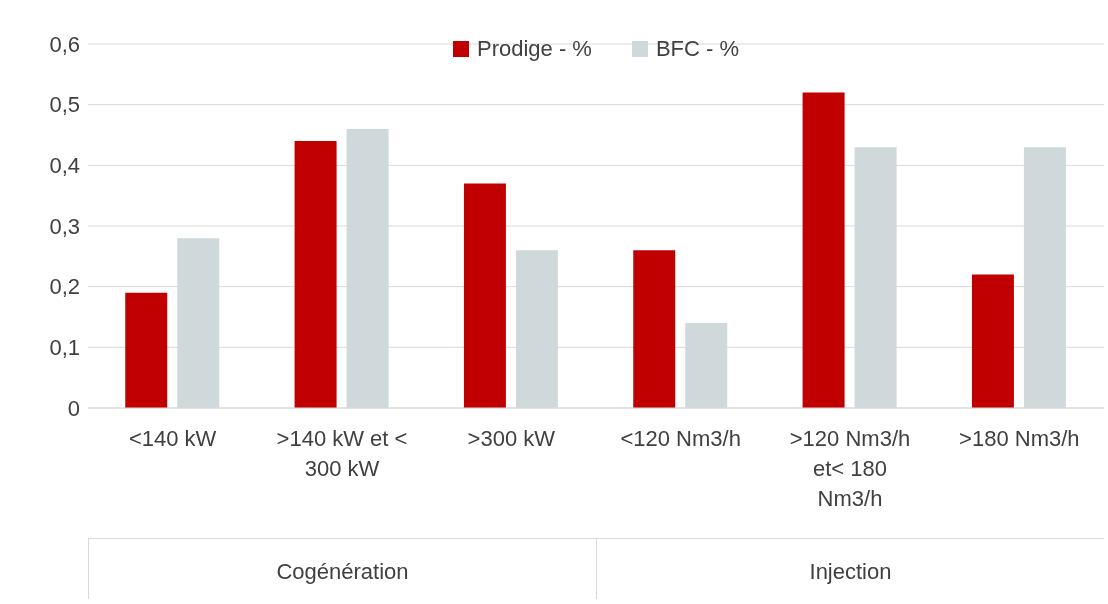 This screenshot has width=1108, height=604. Describe the element at coordinates (64, 348) in the screenshot. I see `y-tick-label: 0,1` at that location.